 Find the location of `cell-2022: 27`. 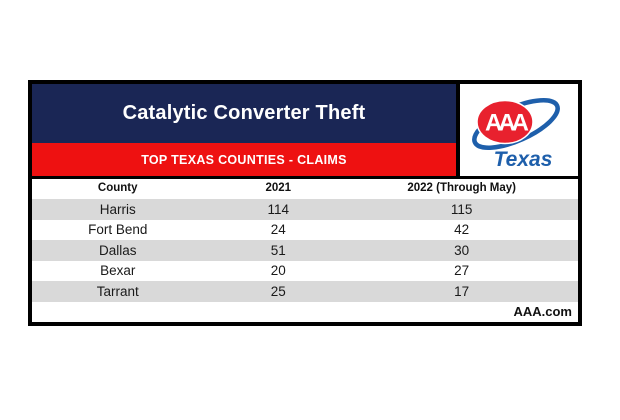

cell-2022: 27 is located at coordinates (462, 271).